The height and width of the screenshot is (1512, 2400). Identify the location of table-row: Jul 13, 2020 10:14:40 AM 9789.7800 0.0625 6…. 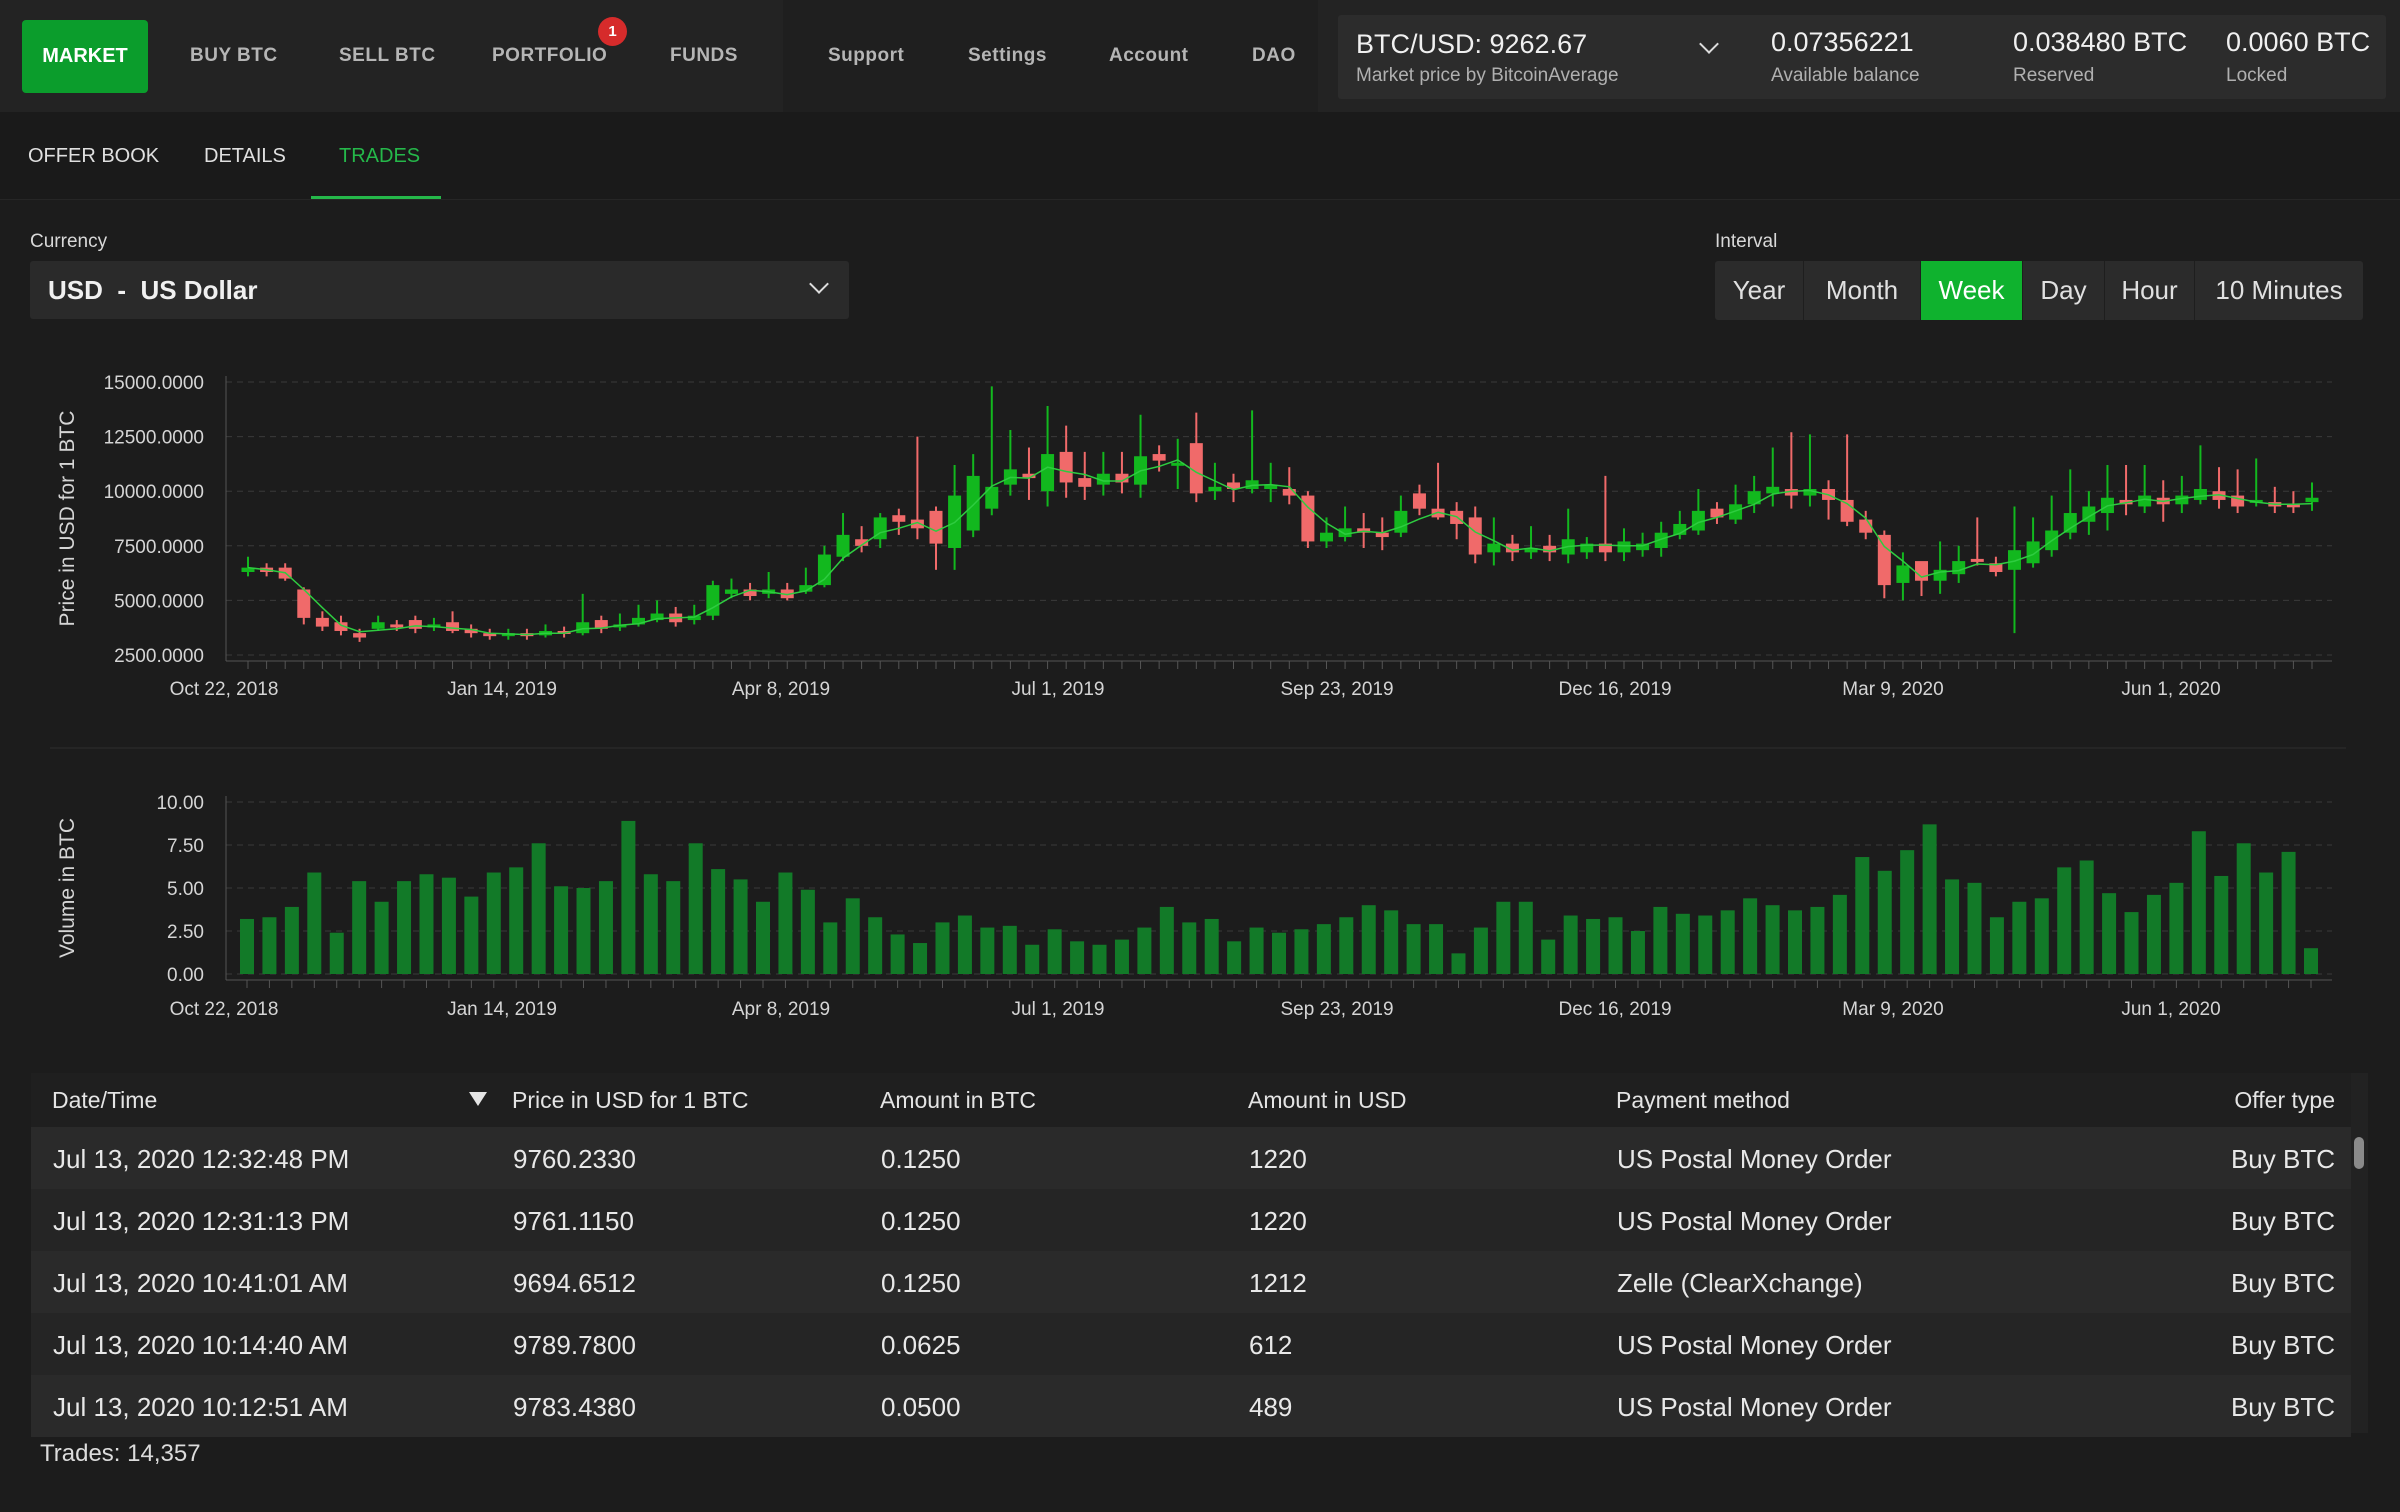
(1191, 1344).